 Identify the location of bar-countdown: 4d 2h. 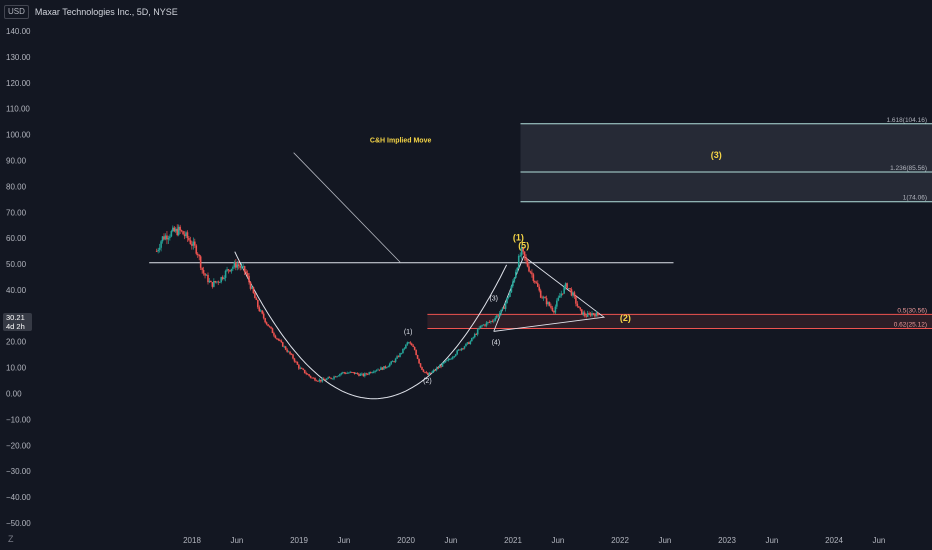
(15, 326).